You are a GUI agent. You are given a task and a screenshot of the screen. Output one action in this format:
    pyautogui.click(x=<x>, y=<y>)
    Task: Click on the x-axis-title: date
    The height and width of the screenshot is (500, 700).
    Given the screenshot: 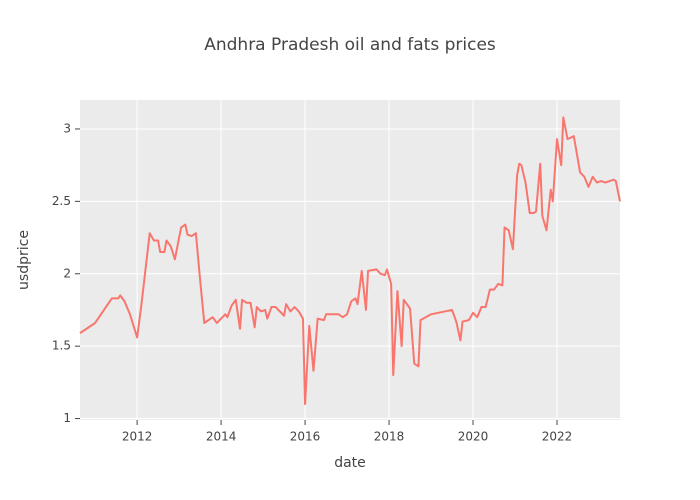 What is the action you would take?
    pyautogui.click(x=350, y=463)
    